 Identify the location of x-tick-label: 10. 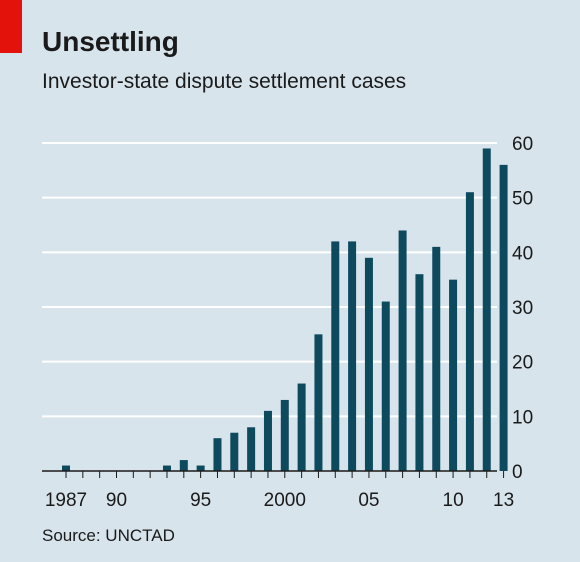
(453, 500).